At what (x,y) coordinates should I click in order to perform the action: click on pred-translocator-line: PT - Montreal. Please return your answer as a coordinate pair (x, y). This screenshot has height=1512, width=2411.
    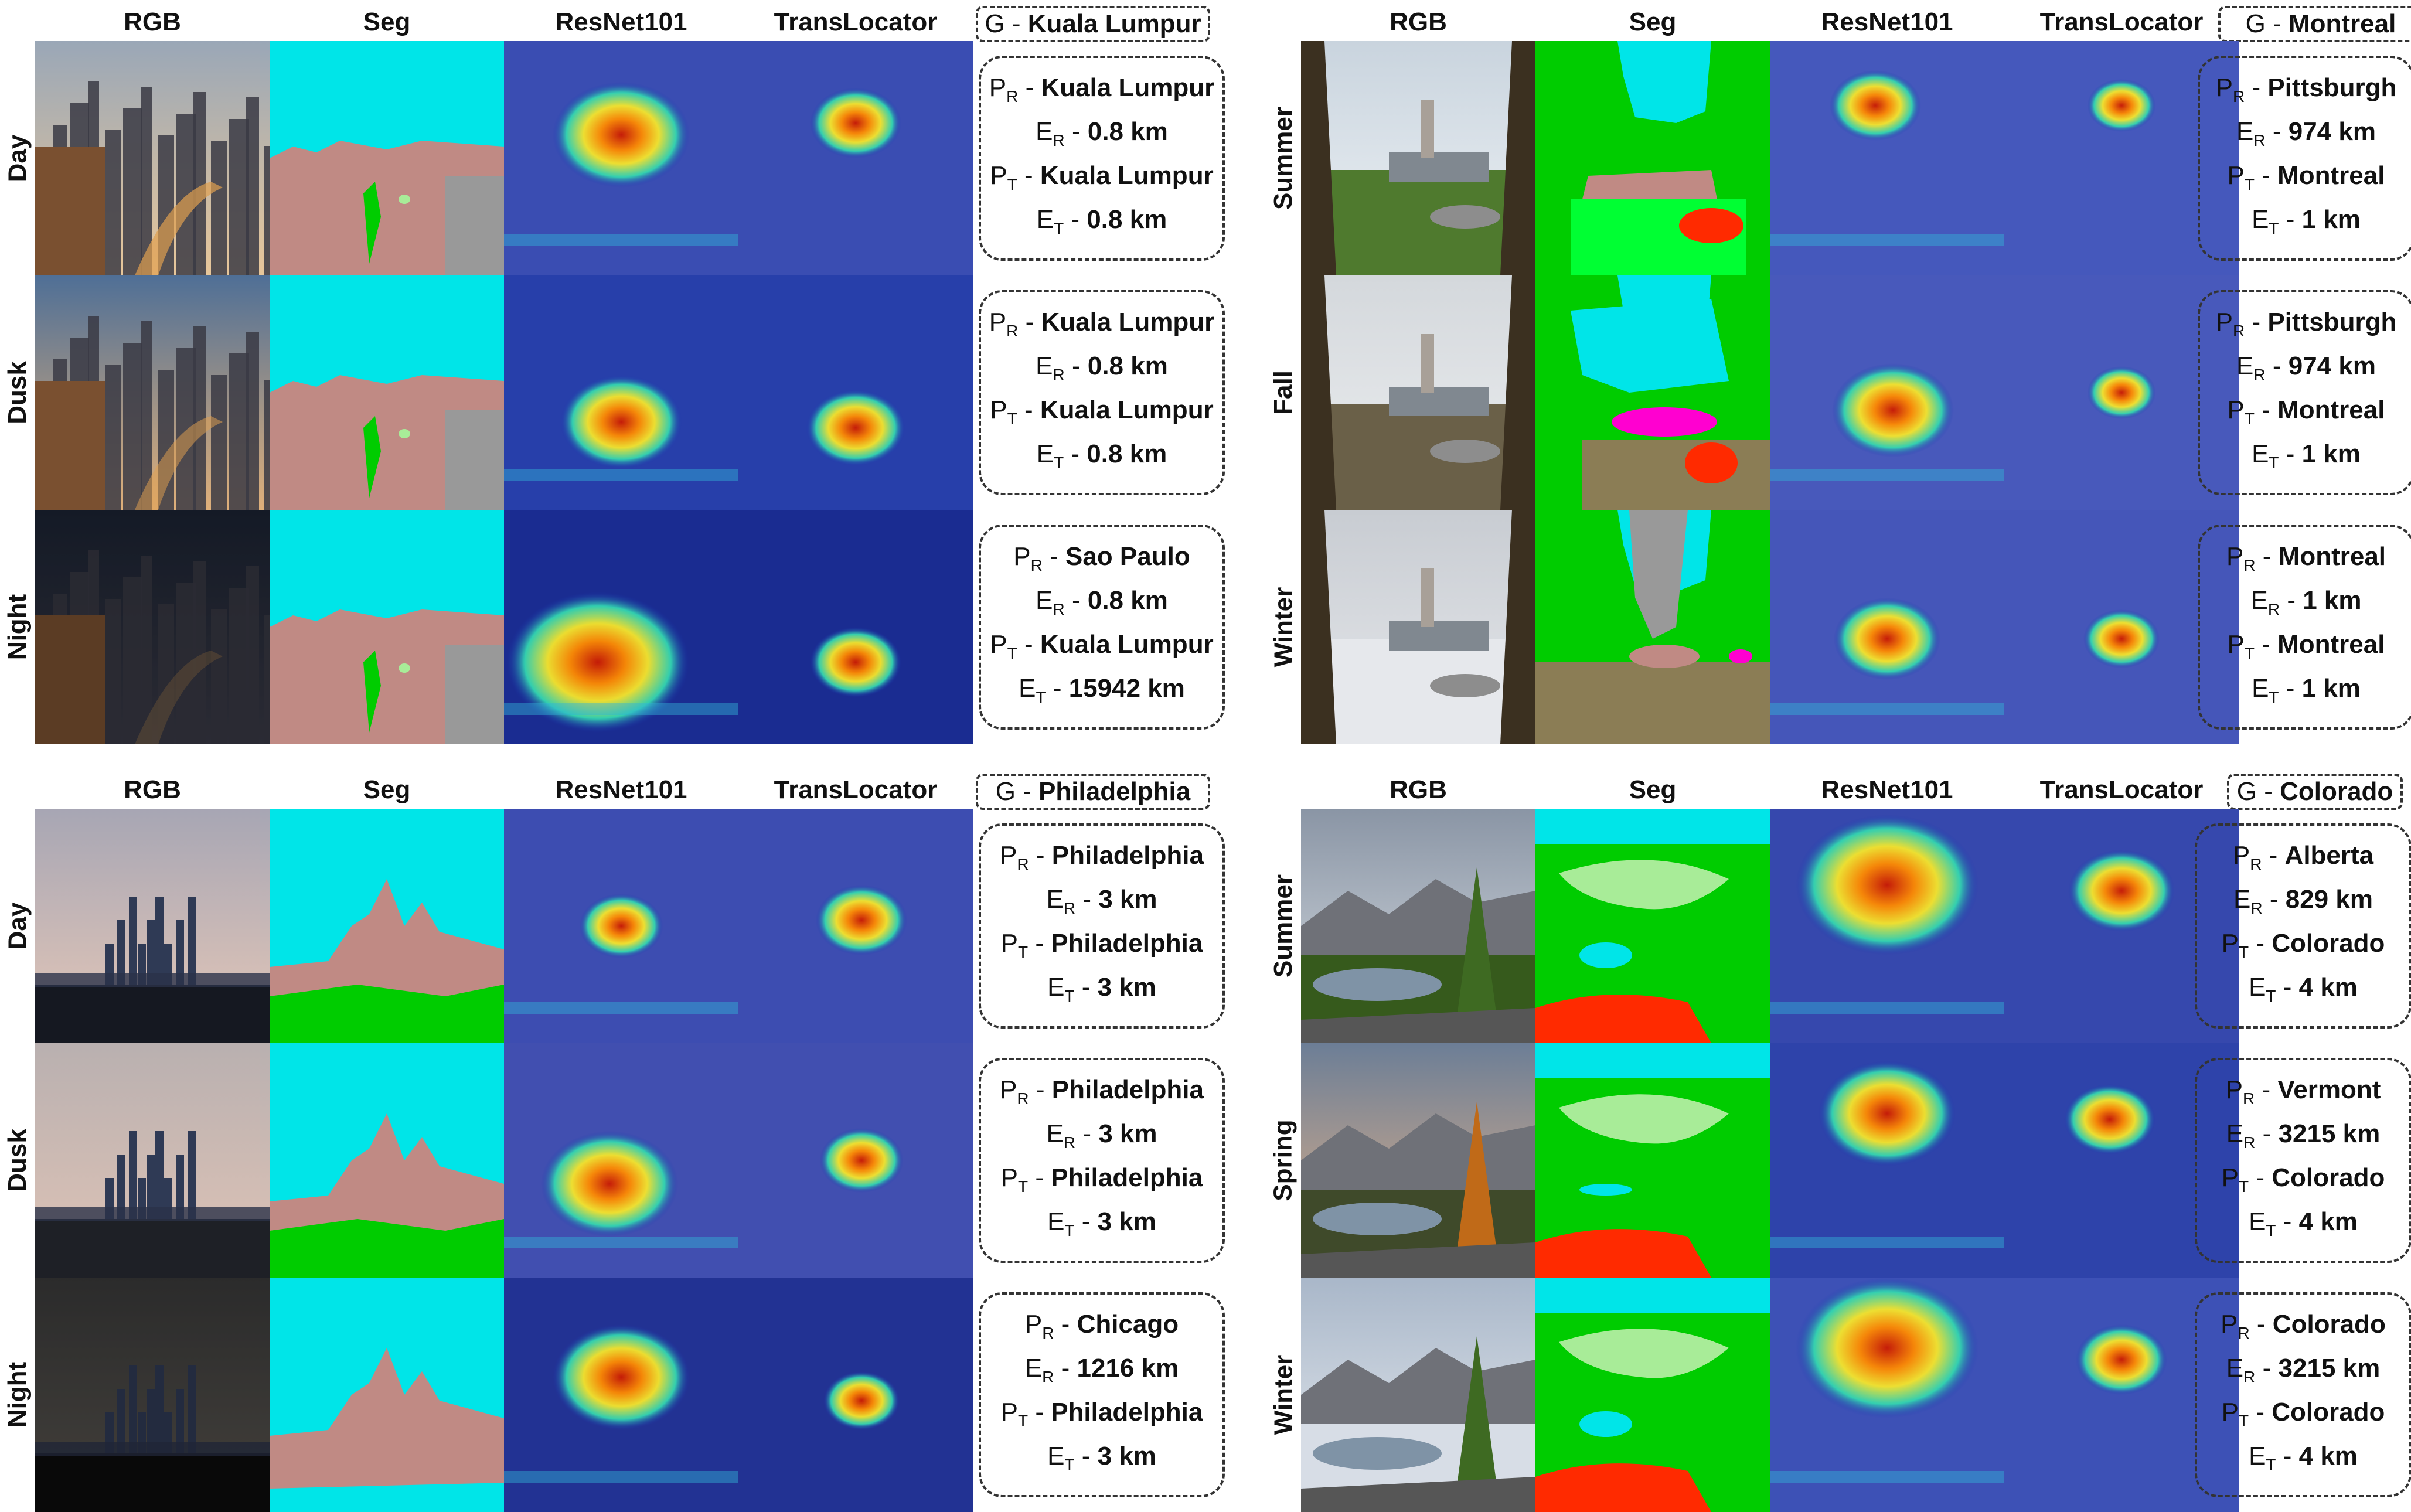
    Looking at the image, I should click on (2306, 649).